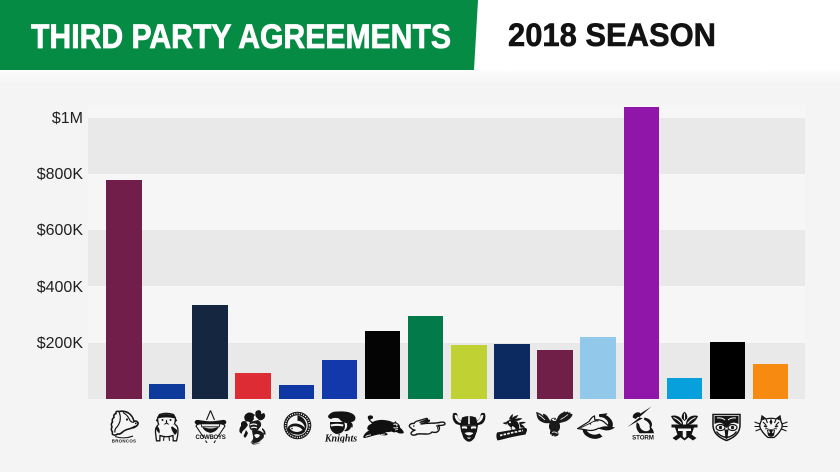  What do you see at coordinates (643, 438) in the screenshot?
I see `svg-text: STORM` at bounding box center [643, 438].